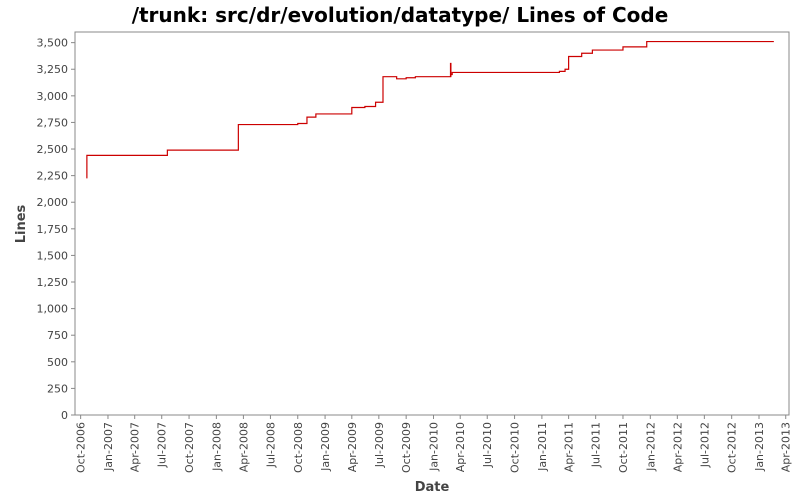 The height and width of the screenshot is (500, 800). Describe the element at coordinates (786, 447) in the screenshot. I see `x-tick-label: Apr-2013` at that location.